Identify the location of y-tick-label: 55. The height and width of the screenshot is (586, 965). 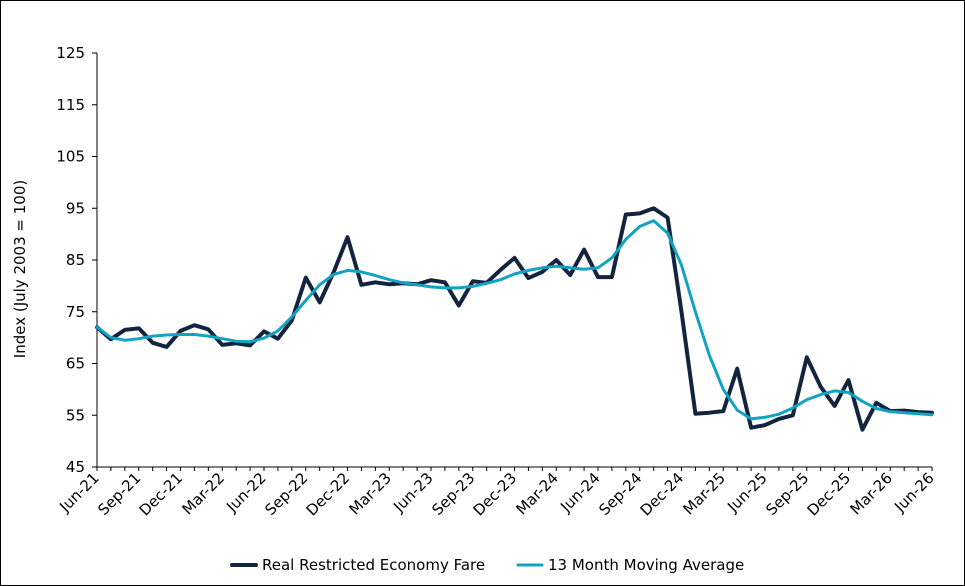
(75, 415).